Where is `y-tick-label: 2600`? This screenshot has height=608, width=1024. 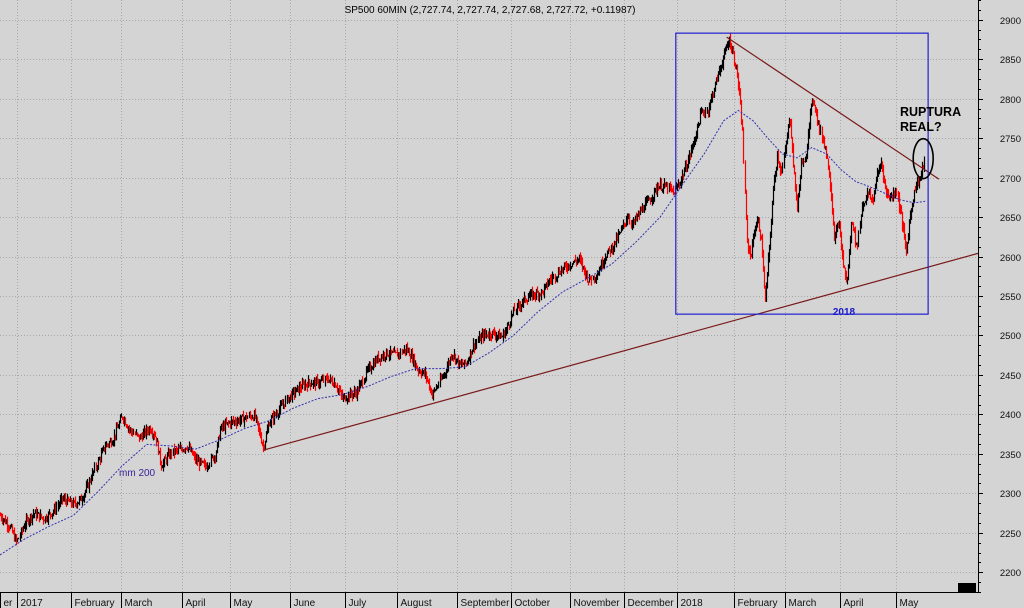
y-tick-label: 2600 is located at coordinates (1010, 258).